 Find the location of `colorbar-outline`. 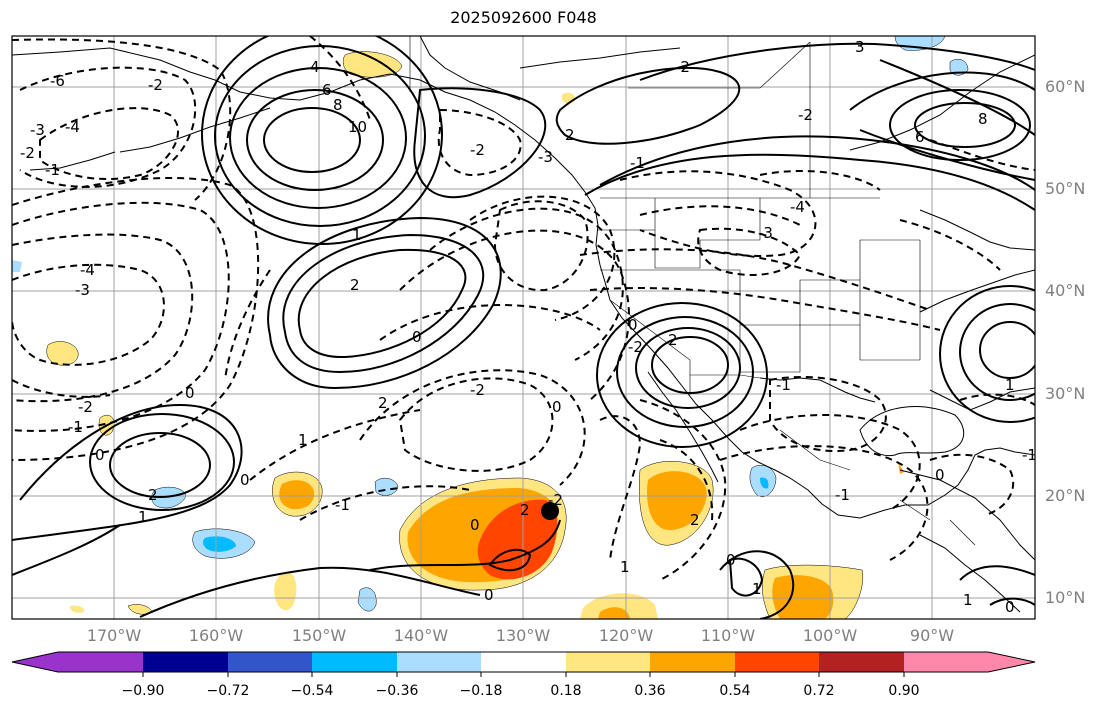

colorbar-outline is located at coordinates (523, 662).